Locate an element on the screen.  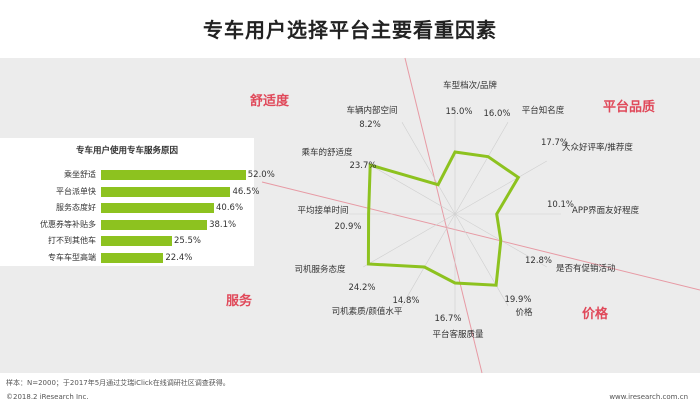
bar-value-label: 25.5% is located at coordinates (187, 241).